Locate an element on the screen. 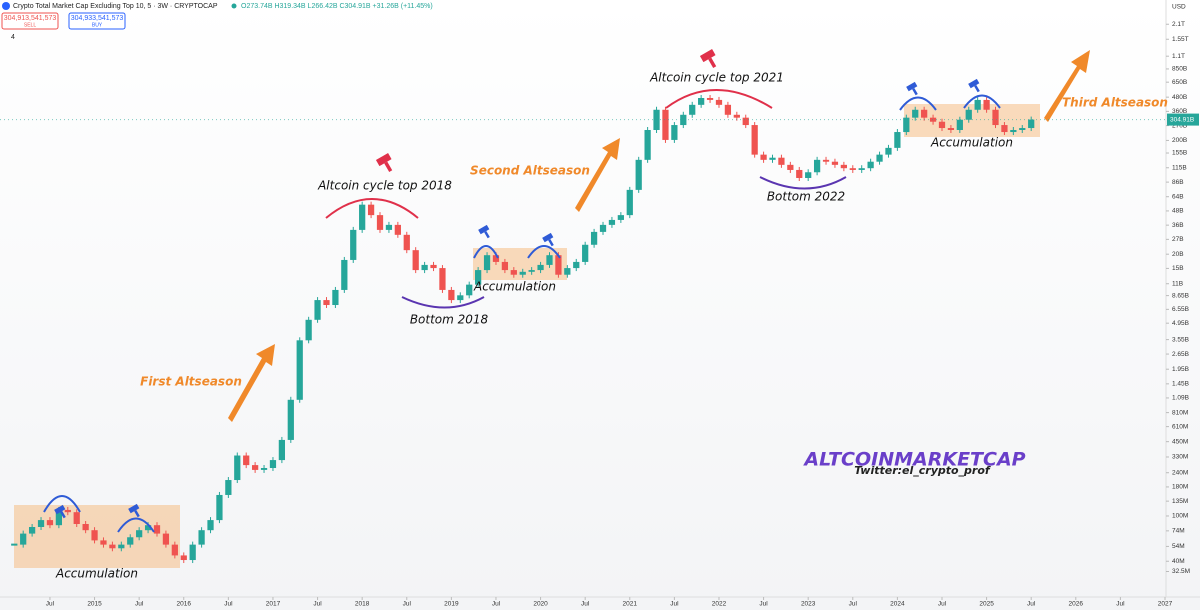 The width and height of the screenshot is (1200, 610). x-tick-label: 2021 is located at coordinates (630, 604).